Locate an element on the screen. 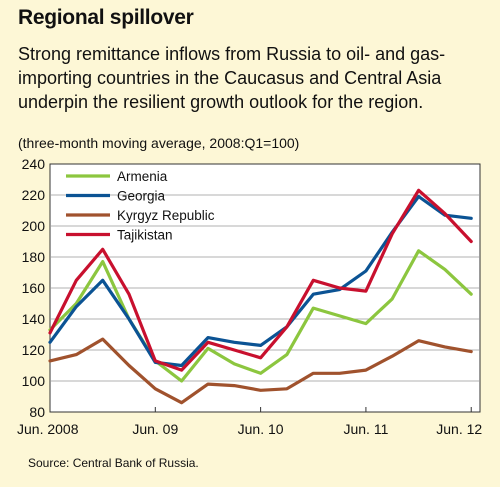  y-tick-label: 220 is located at coordinates (34, 195).